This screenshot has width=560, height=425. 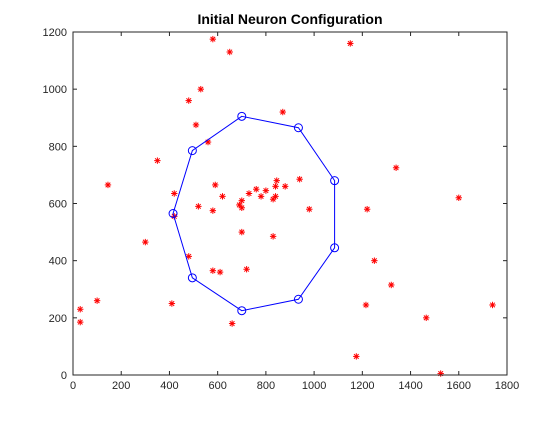 I want to click on x-tick-label: 600, so click(x=217, y=386).